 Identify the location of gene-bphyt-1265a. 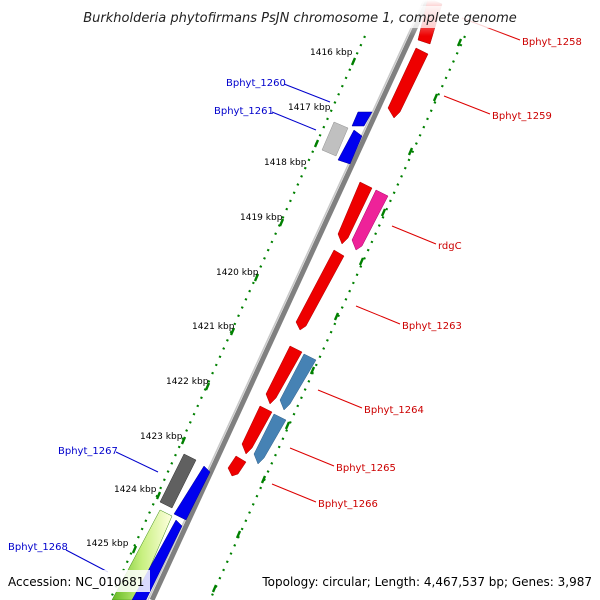
(257, 430).